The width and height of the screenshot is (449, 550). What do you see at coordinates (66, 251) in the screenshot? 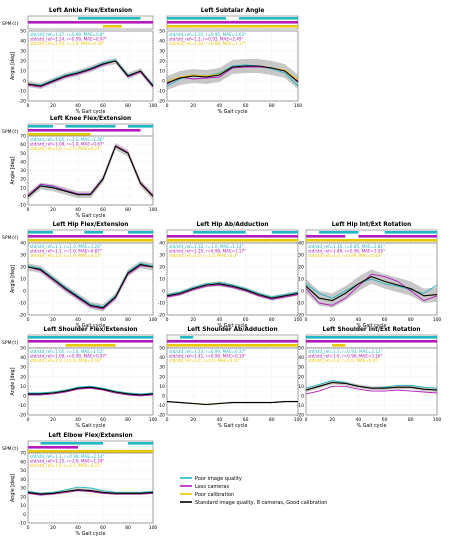
I see `stats-label: std/std_ref=1.2, r=1.0, MAE=0.87°` at bounding box center [66, 251].